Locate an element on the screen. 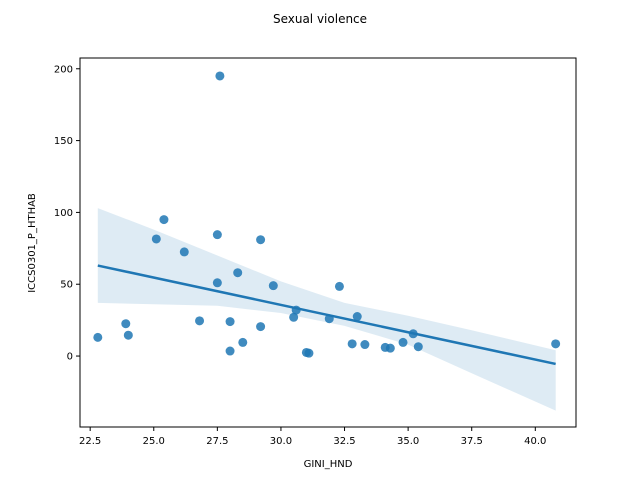  y-tick-label: 200 is located at coordinates (63, 69).